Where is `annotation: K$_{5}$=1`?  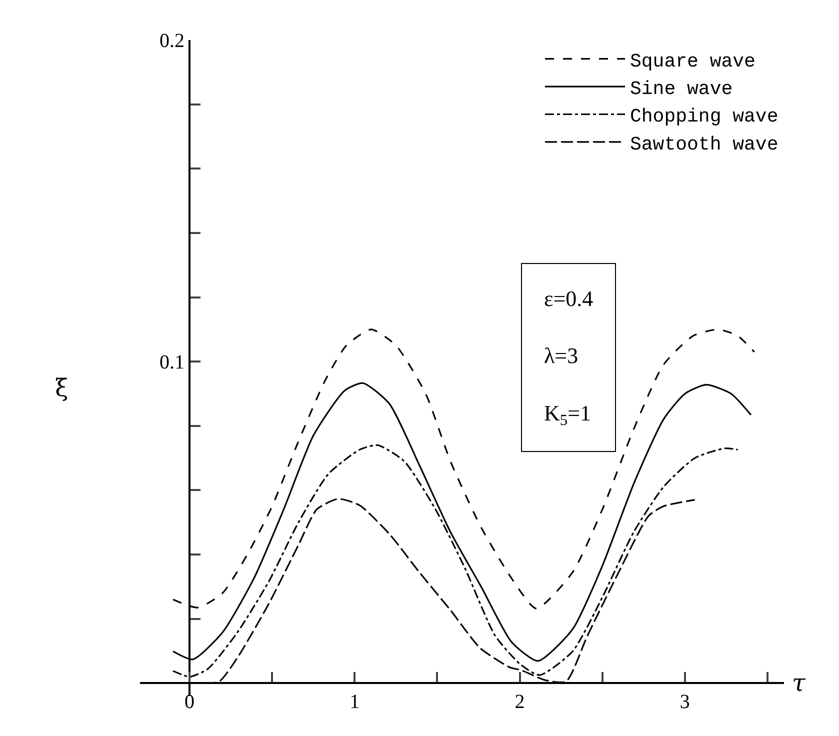
annotation: K$_{5}$=1 is located at coordinates (568, 415).